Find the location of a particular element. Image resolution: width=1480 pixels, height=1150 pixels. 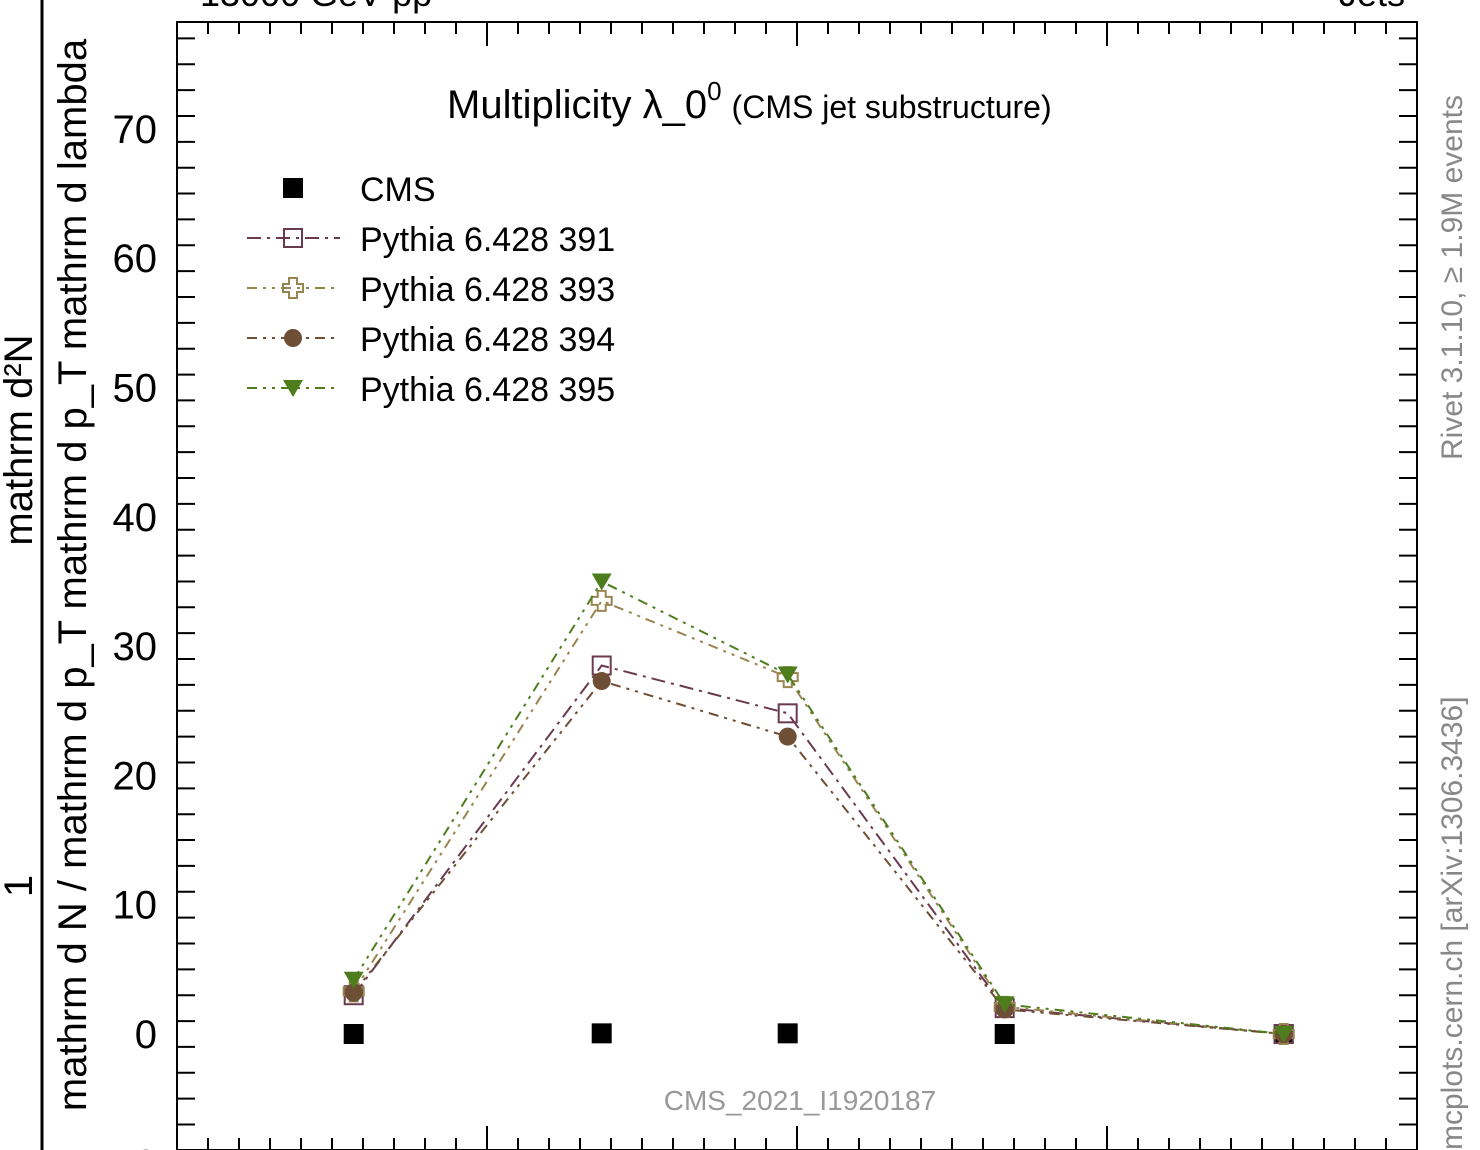

y-tick-labels: -10 0 10 20 30 40 50 60 70 is located at coordinates (128, 629).